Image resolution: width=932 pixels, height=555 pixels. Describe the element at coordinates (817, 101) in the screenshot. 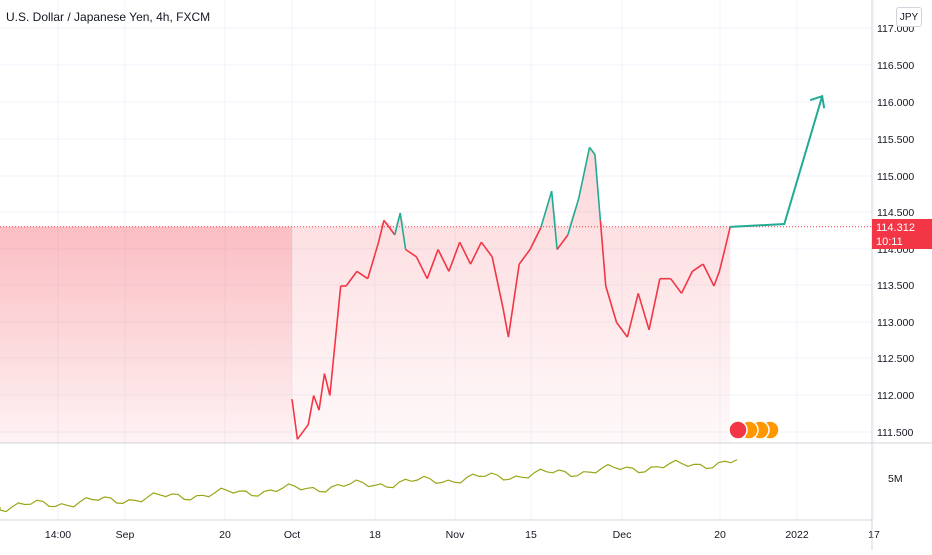

I see `projection-arrowhead` at that location.